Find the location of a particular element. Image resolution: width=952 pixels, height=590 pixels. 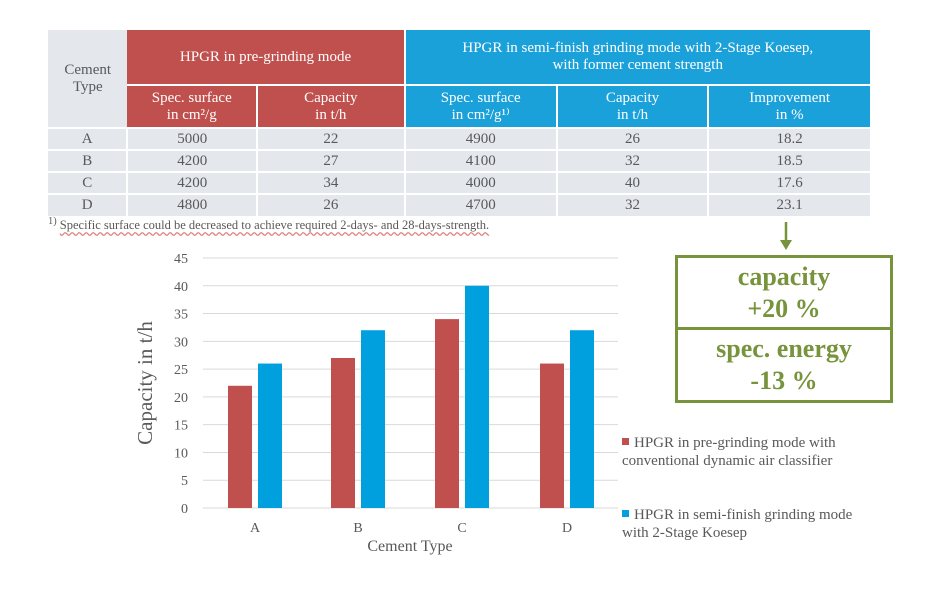

header-pre-grinding: HPGR in pre-grinding mode is located at coordinates (266, 57).